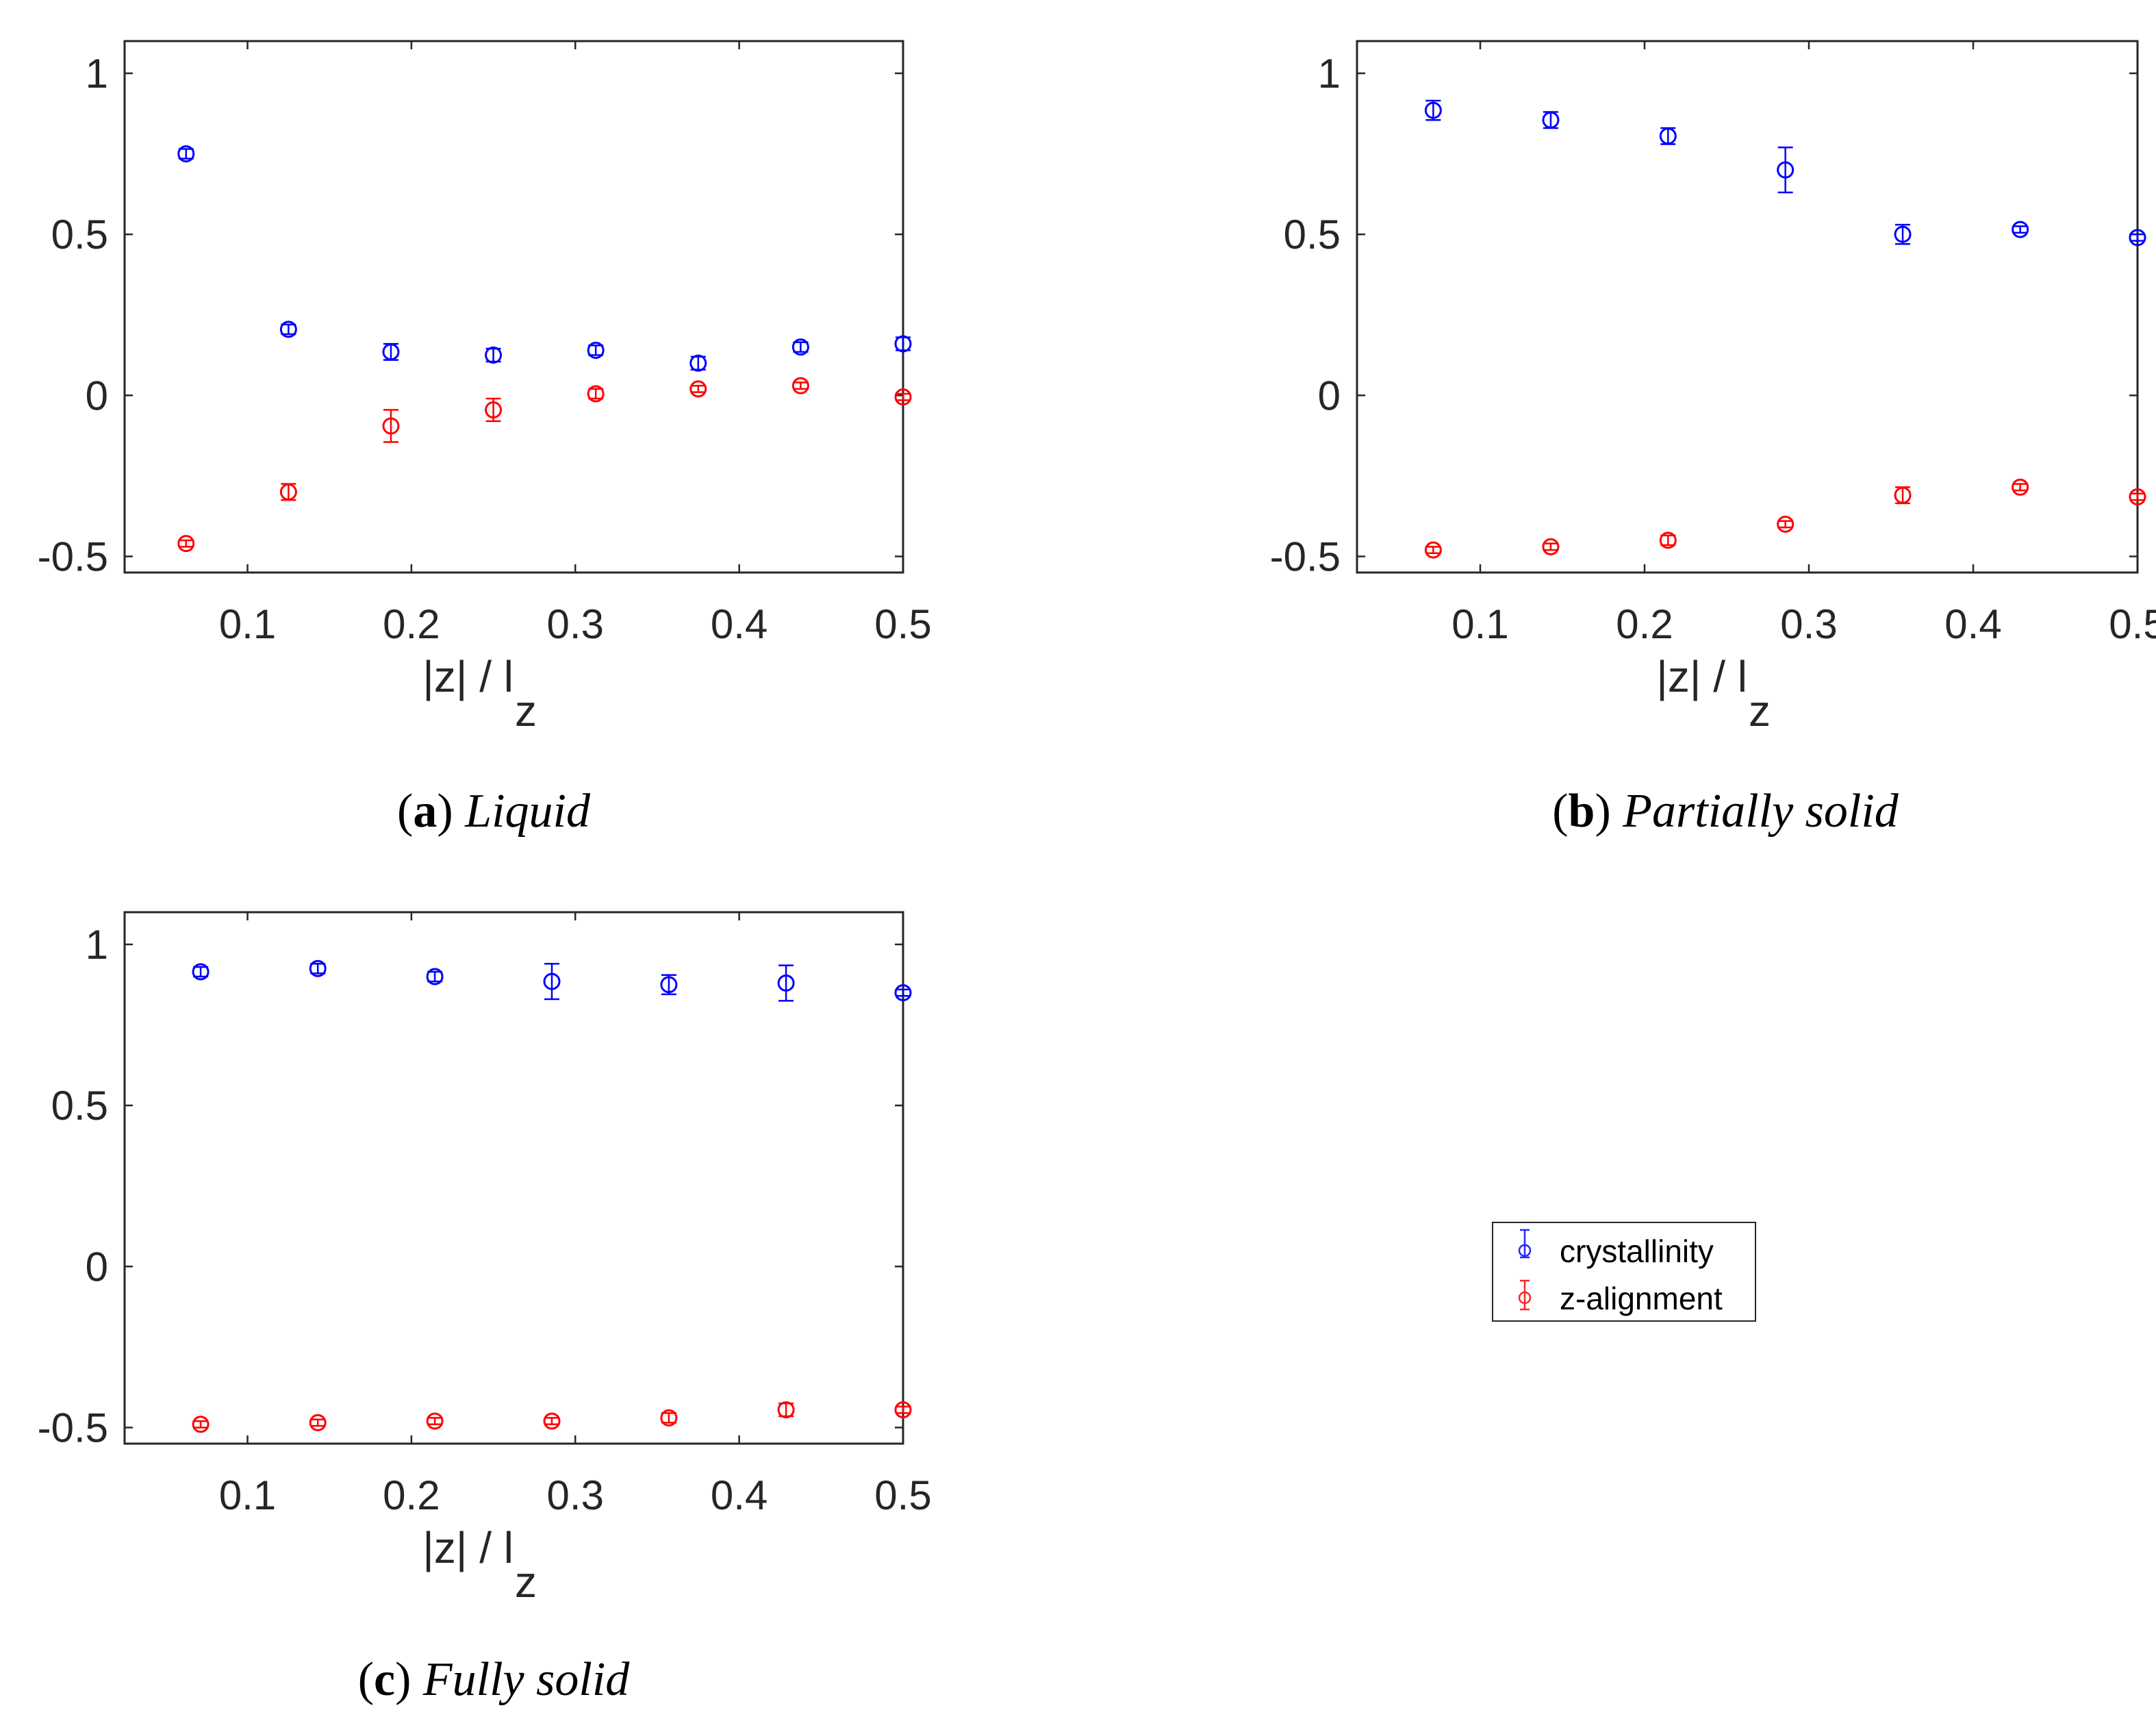 The image size is (2156, 1734). Describe the element at coordinates (468, 676) in the screenshot. I see `xlabel-a: |z| / l` at that location.